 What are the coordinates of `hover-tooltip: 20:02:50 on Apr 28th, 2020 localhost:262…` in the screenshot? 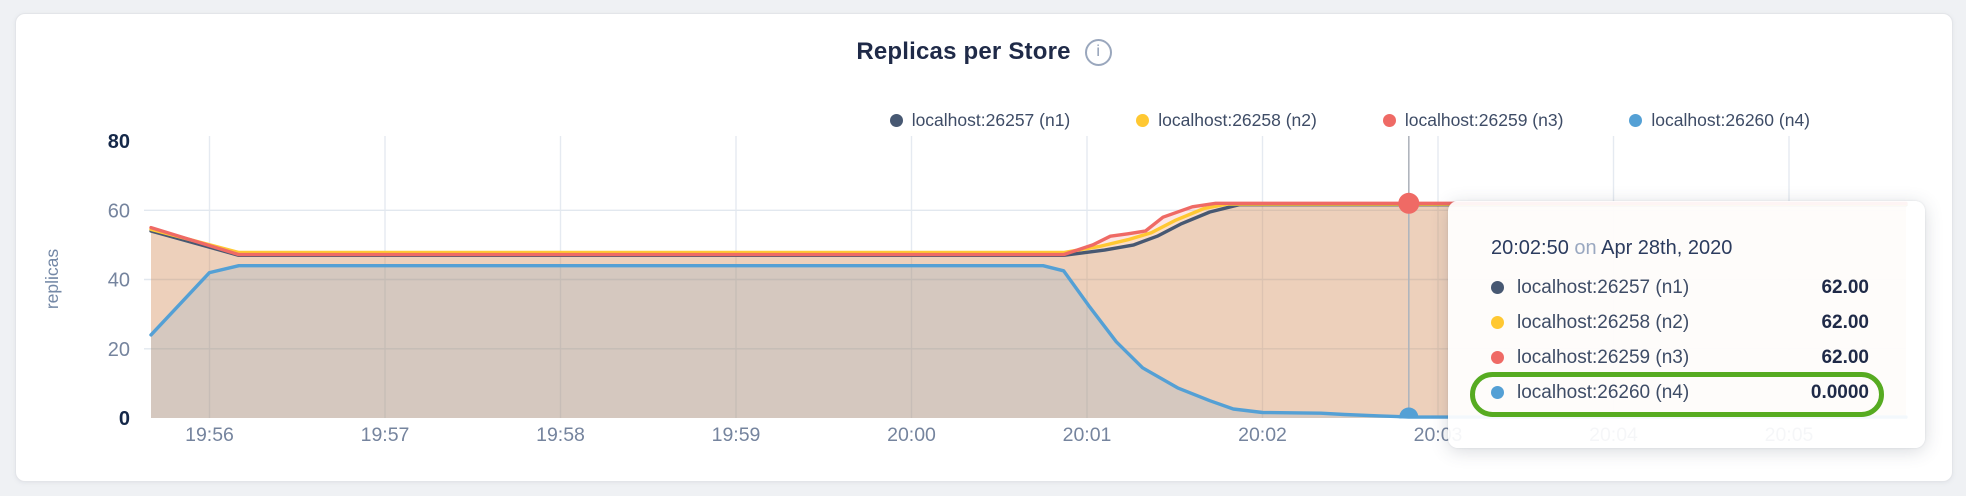 It's located at (1686, 324).